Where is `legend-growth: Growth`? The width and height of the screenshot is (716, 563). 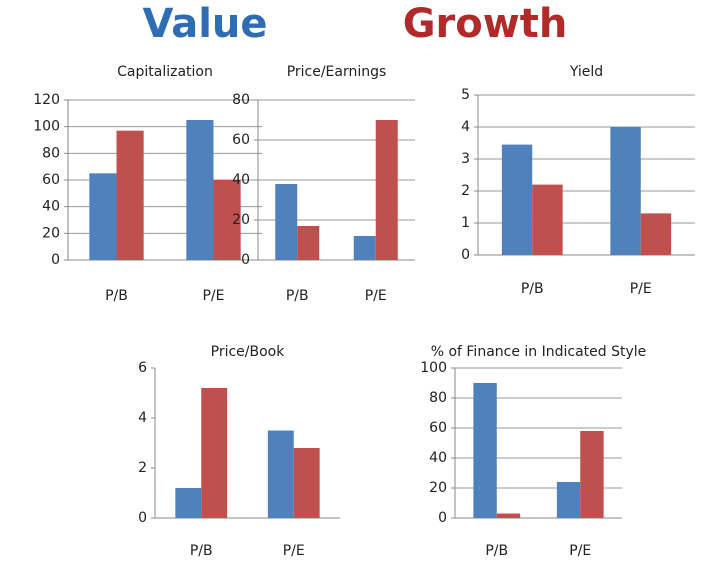
legend-growth: Growth is located at coordinates (485, 24).